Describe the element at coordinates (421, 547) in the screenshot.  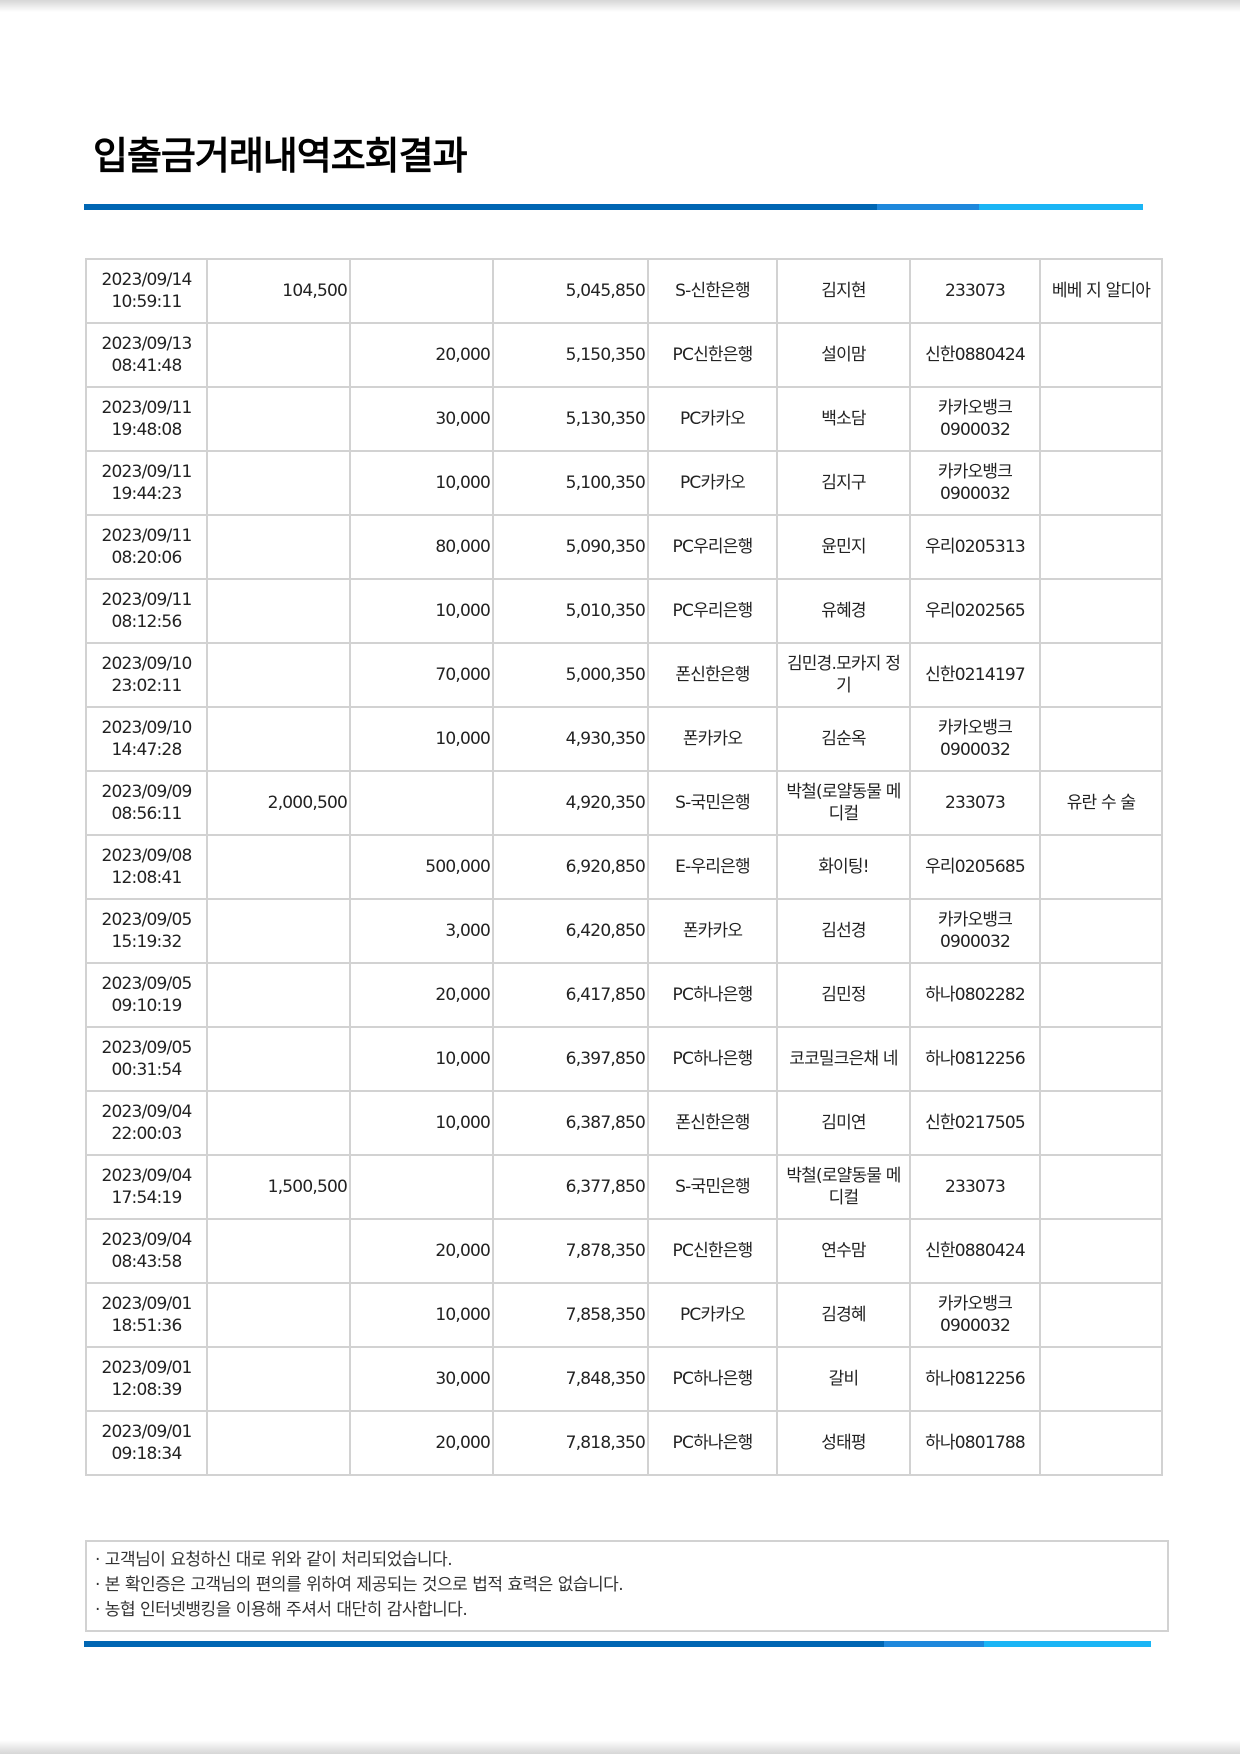
I see `deposit-cell: 80,000` at that location.